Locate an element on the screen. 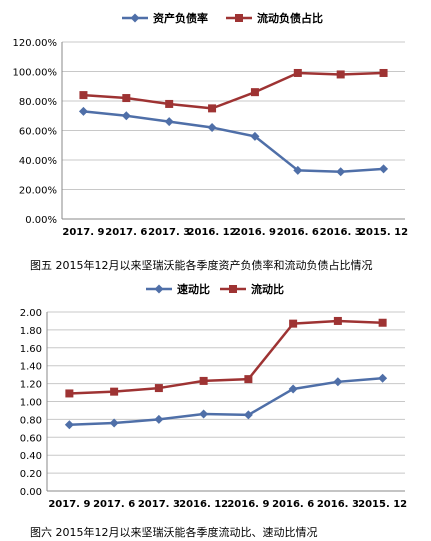 This screenshot has width=431, height=541. legend-item: 速动比 is located at coordinates (178, 289).